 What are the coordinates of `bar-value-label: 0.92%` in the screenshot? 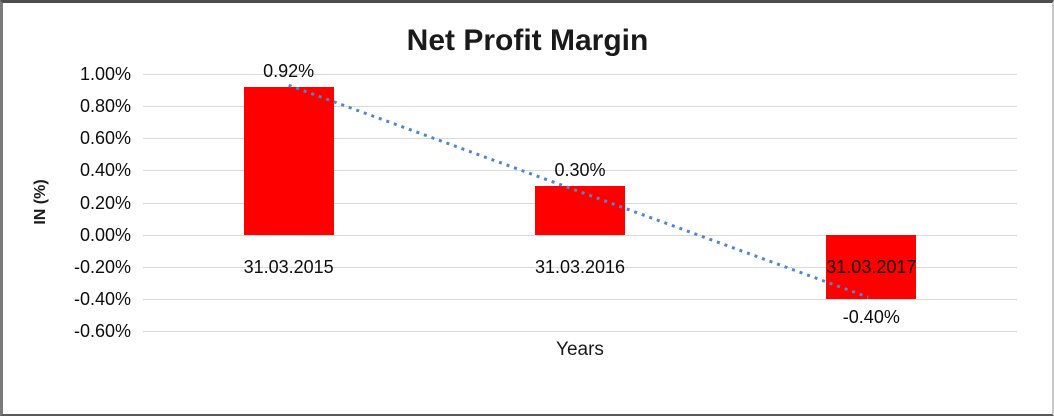 It's located at (289, 70).